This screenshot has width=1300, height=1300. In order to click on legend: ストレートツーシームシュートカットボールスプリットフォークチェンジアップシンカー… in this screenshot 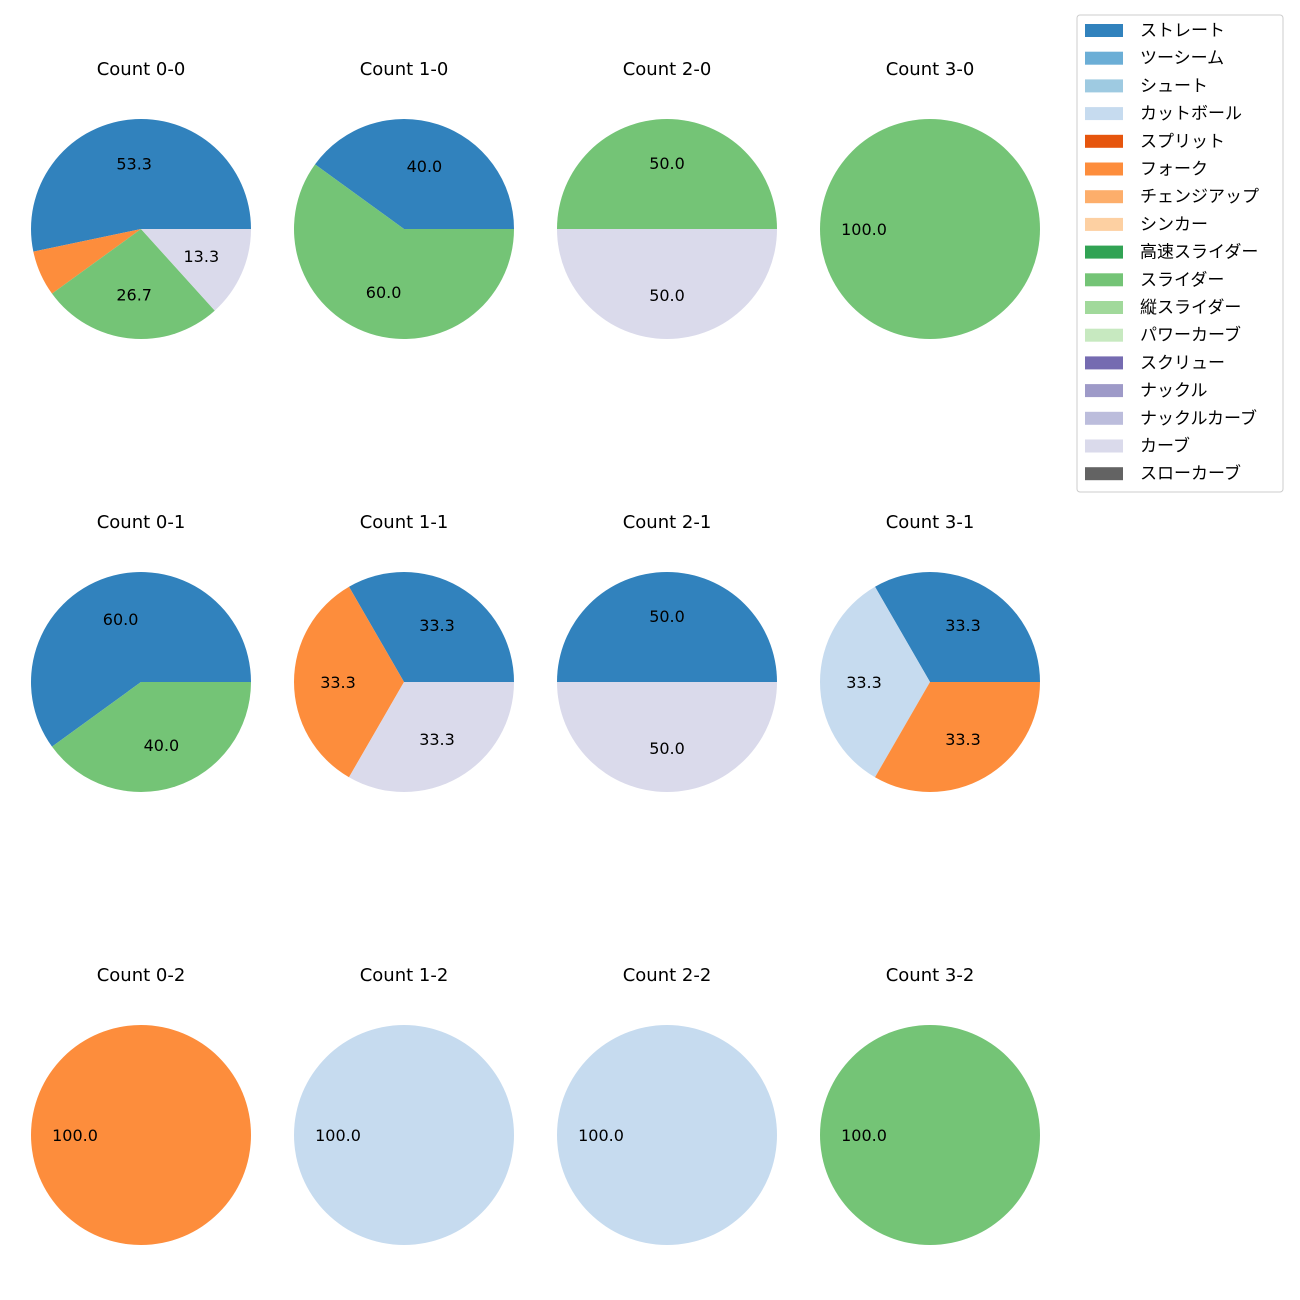, I will do `click(1180, 253)`.